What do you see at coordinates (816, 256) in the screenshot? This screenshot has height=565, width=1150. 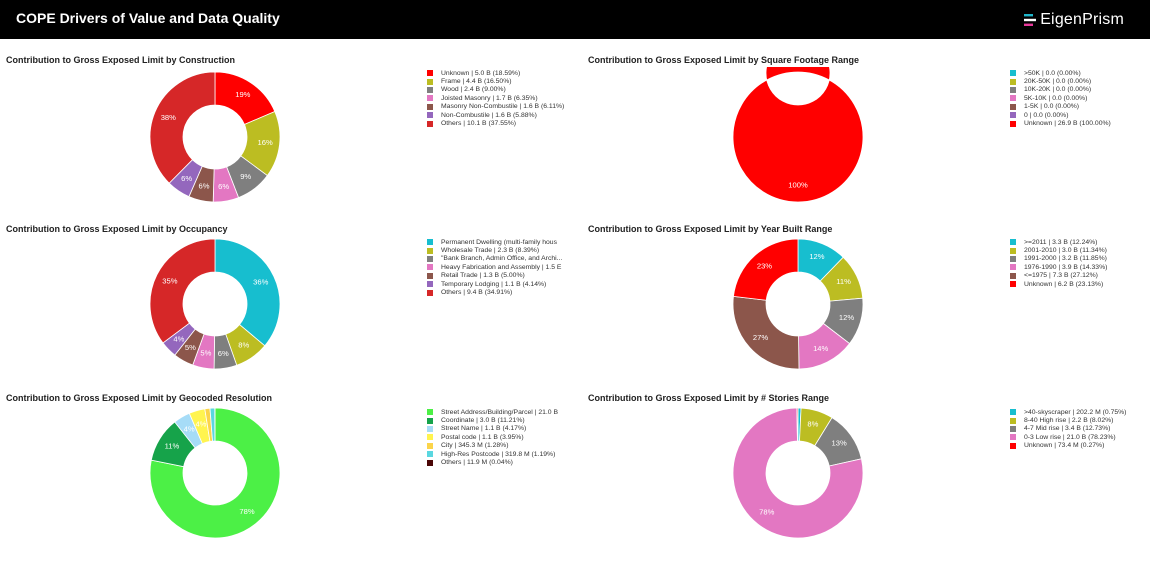 I see `slice-percent-label: 12%` at bounding box center [816, 256].